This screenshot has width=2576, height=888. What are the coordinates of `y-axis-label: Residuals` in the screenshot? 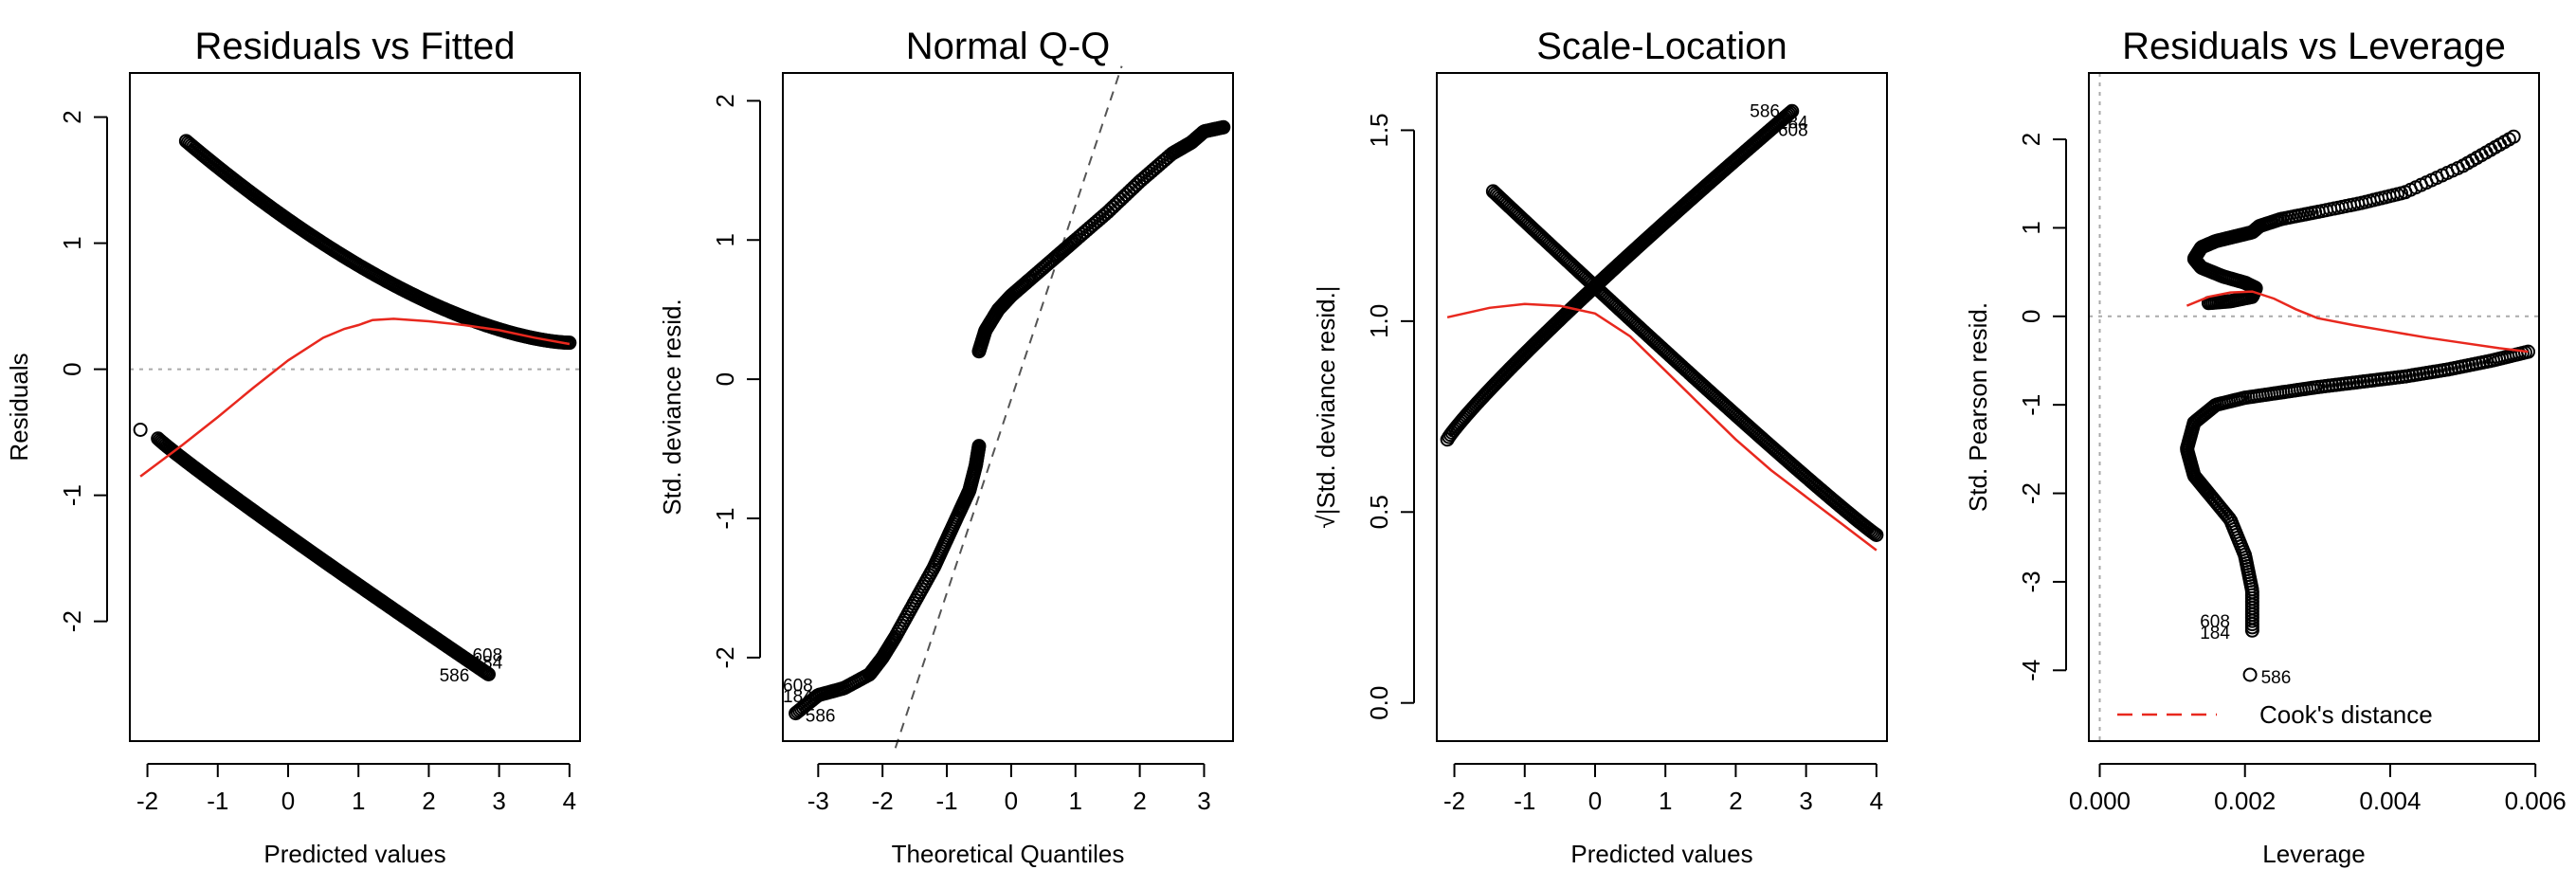 It's located at (19, 407).